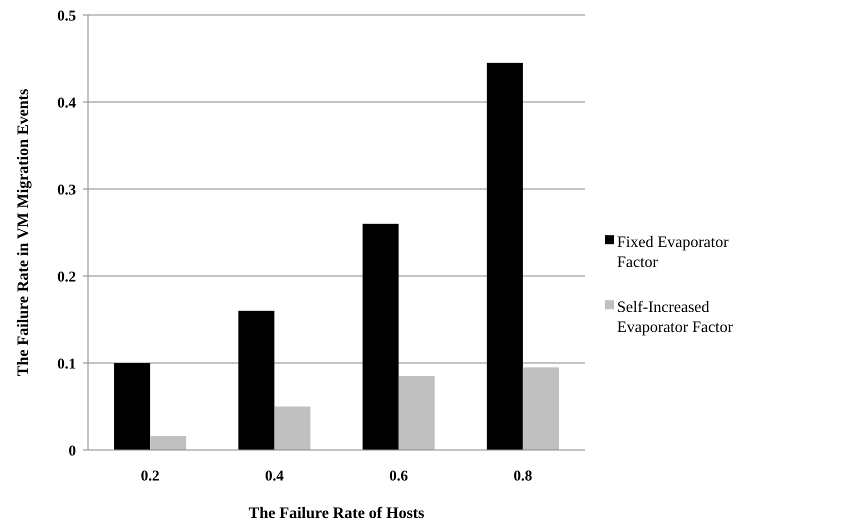  Describe the element at coordinates (150, 476) in the screenshot. I see `x-tick-label: 0.2` at that location.